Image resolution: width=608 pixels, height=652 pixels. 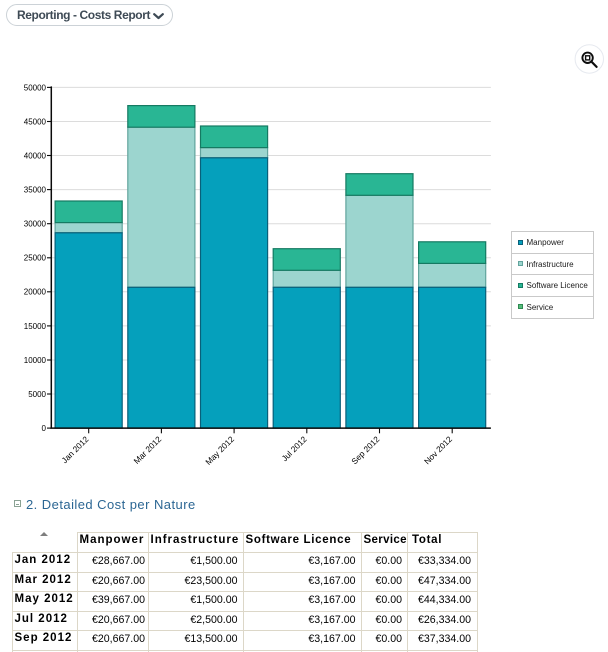 I want to click on svg-text: 35000, so click(x=35, y=190).